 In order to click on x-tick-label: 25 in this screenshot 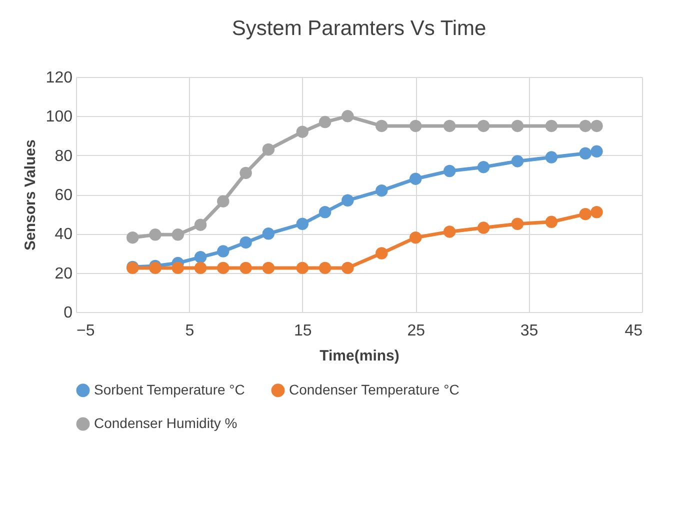, I will do `click(416, 331)`.